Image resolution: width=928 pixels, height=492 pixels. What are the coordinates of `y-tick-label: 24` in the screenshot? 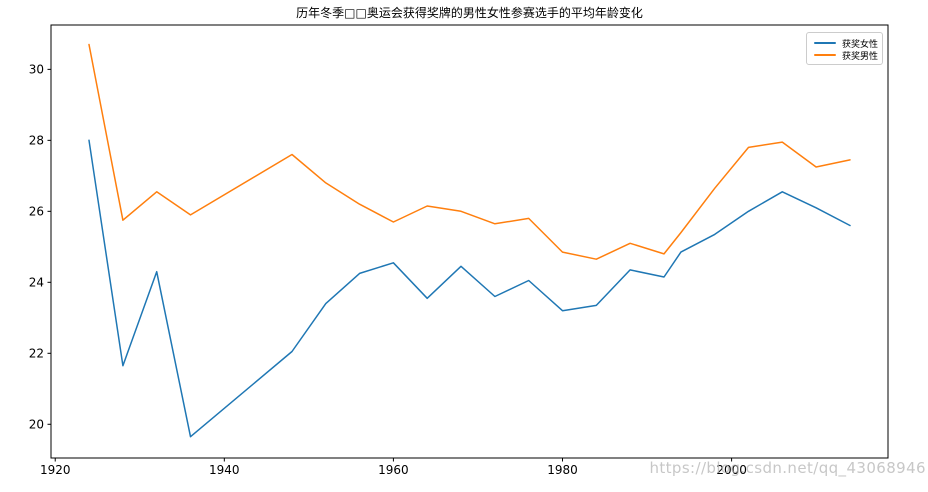 It's located at (36, 282).